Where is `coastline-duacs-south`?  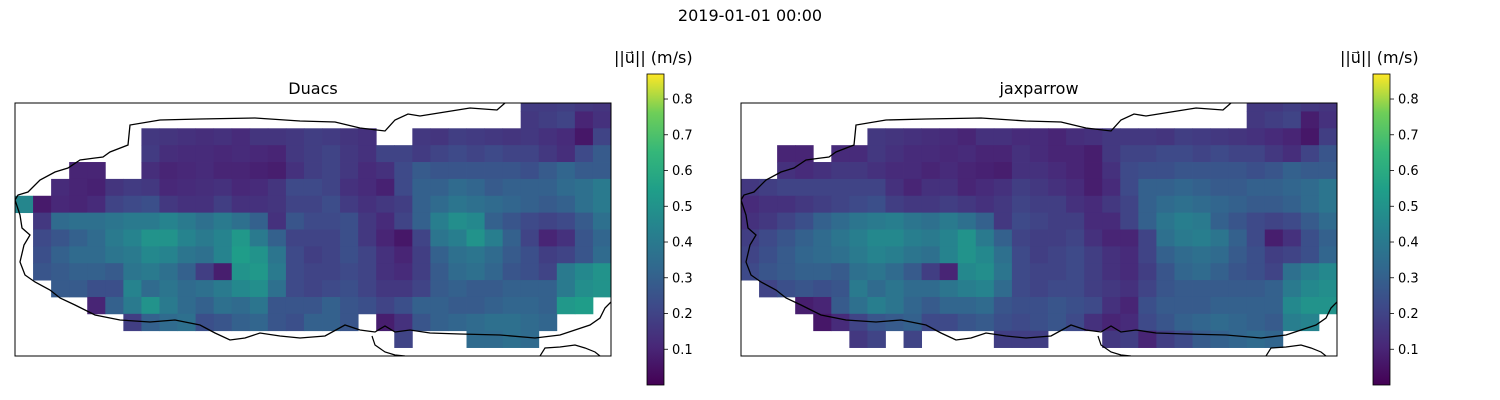 coastline-duacs-south is located at coordinates (486, 345).